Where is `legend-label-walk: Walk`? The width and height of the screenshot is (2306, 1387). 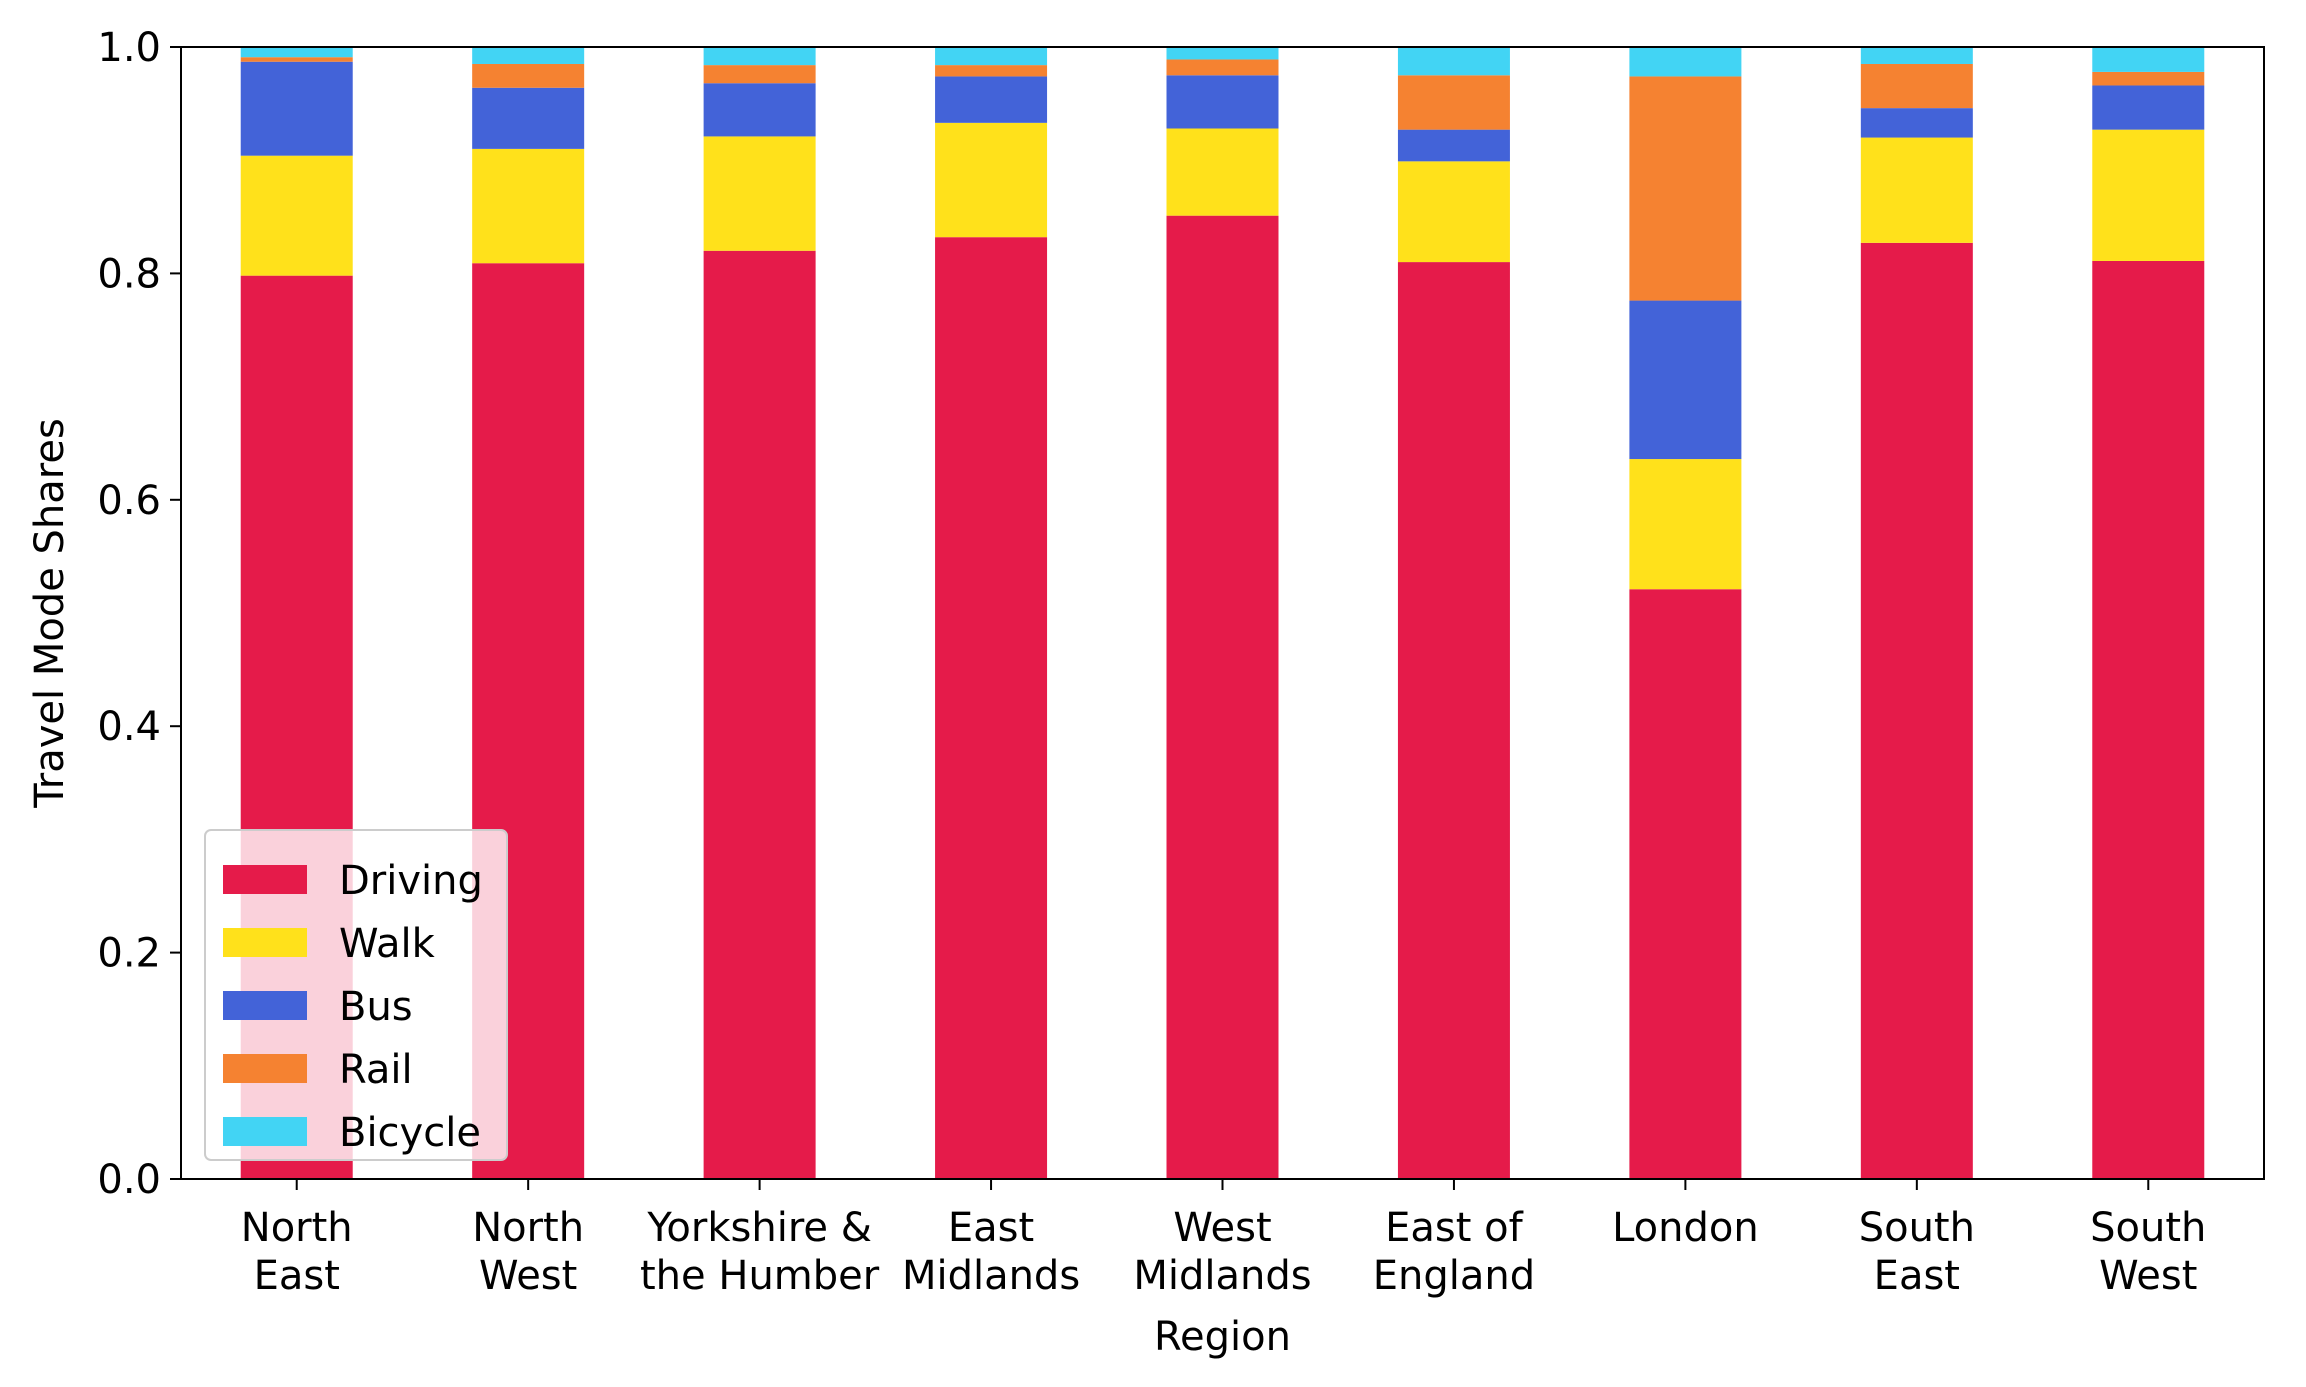
legend-label-walk: Walk is located at coordinates (387, 944).